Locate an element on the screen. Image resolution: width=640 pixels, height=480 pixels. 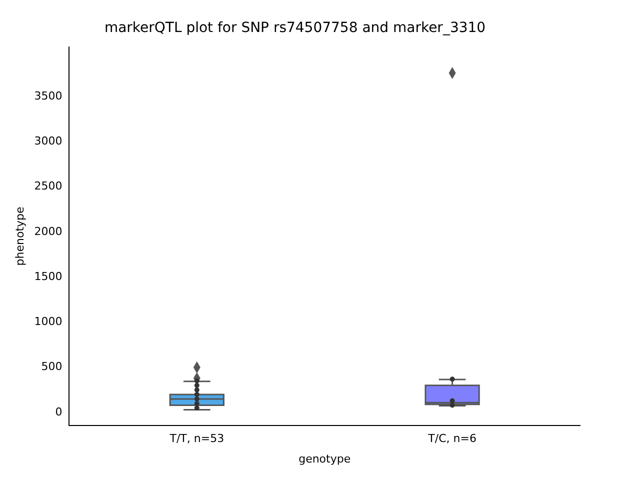
y-tick-label: 2500 is located at coordinates (48, 186).